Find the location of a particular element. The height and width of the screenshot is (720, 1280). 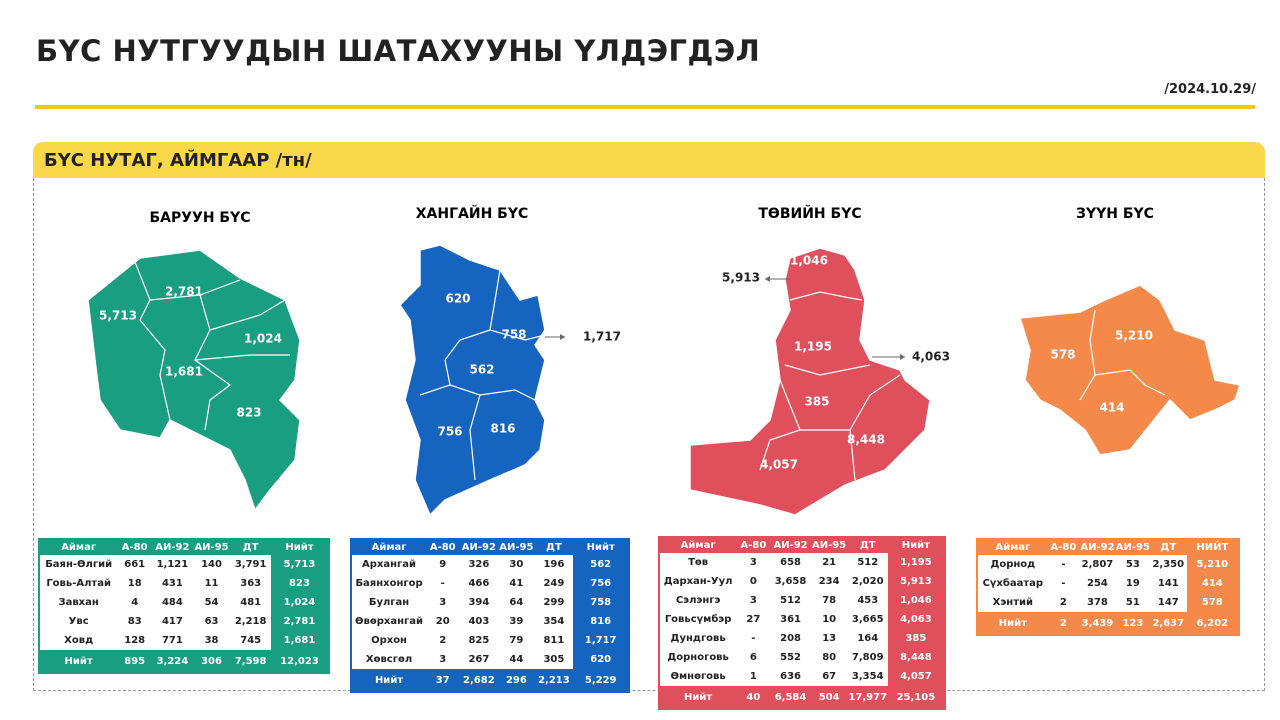

table-cell: 1,121 is located at coordinates (172, 564).